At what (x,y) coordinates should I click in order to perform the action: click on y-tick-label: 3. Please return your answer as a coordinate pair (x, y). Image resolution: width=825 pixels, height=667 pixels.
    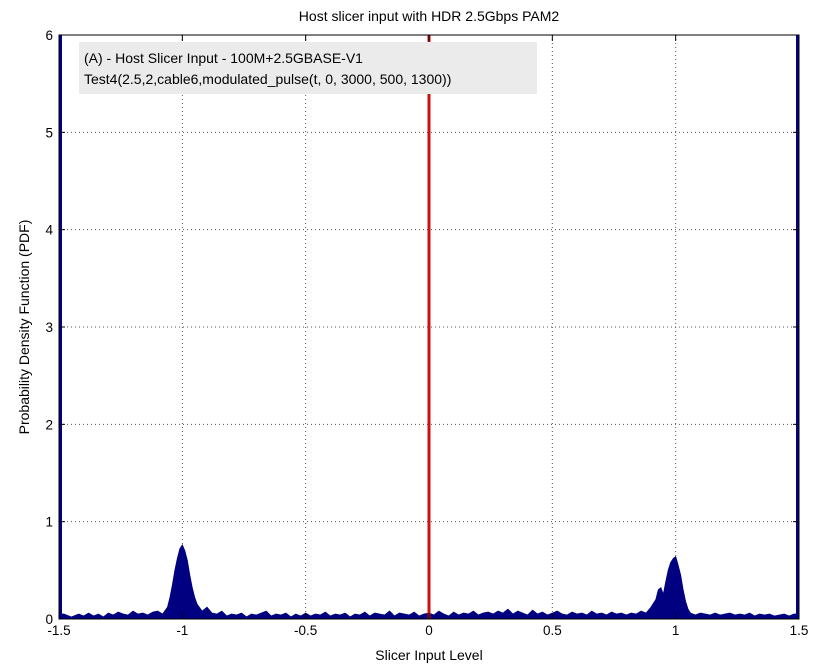
    Looking at the image, I should click on (49, 327).